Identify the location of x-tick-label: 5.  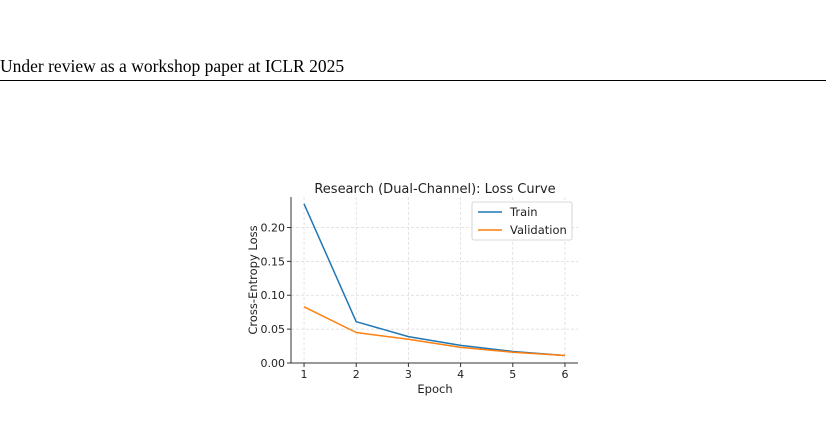
(512, 374).